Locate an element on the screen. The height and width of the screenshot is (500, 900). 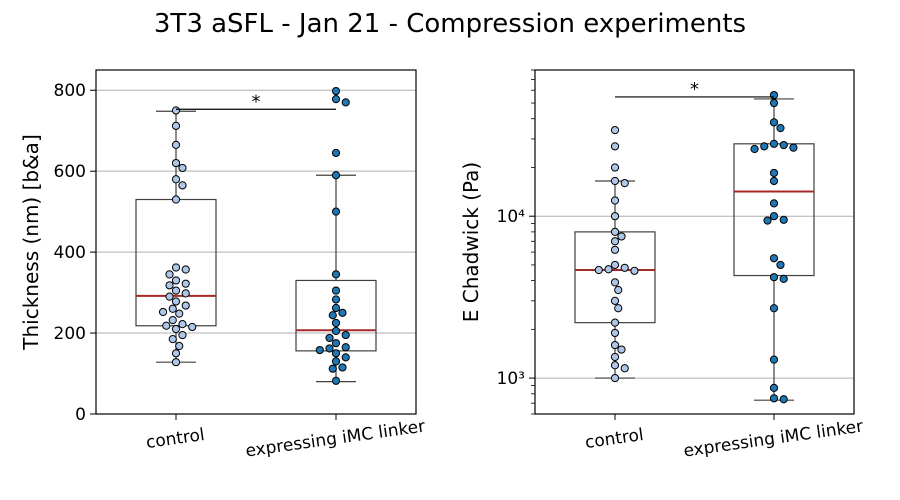
y-axis-label: E Chadwick (Pa) is located at coordinates (471, 242).